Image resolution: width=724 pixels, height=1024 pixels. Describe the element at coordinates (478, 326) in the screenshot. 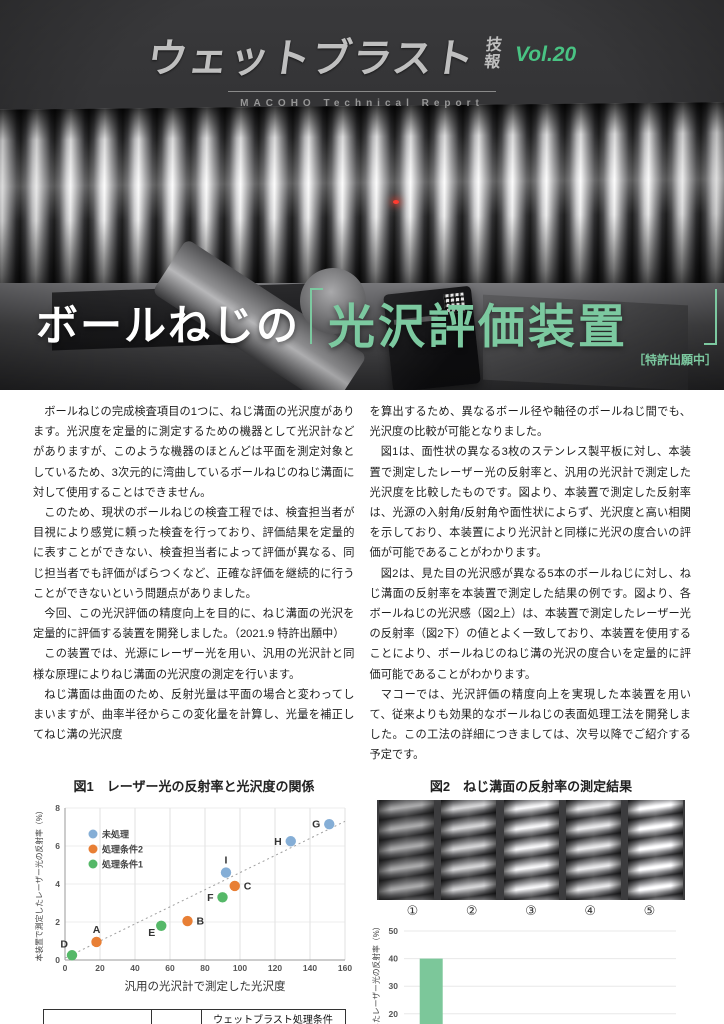

I see `article-title-main: 光沢評価装置` at that location.